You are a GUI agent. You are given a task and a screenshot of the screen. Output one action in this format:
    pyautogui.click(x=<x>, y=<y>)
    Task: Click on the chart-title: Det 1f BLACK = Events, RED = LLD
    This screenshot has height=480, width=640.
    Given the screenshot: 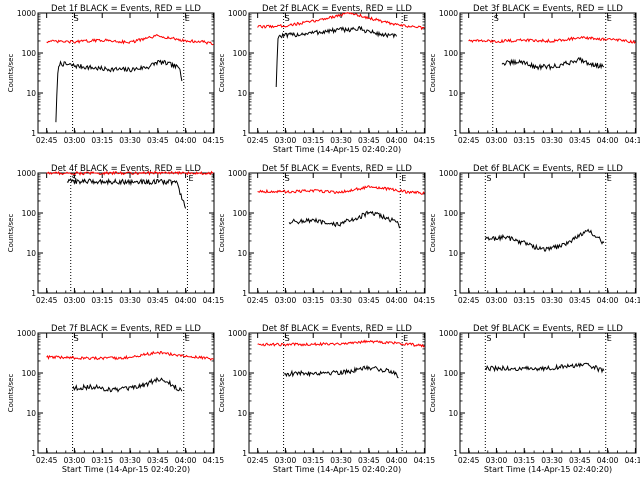 What is the action you would take?
    pyautogui.click(x=126, y=9)
    